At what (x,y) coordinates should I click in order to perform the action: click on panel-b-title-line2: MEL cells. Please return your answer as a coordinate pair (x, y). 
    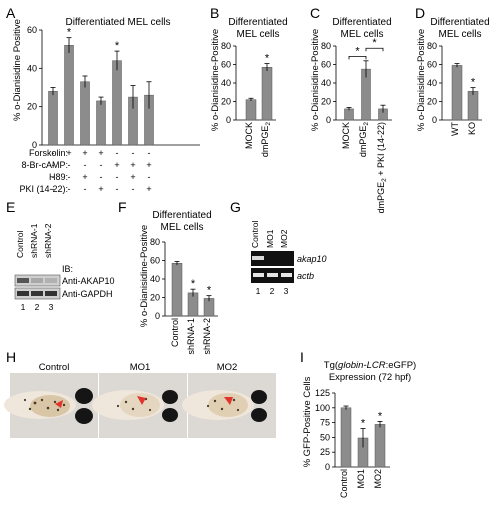
    Looking at the image, I should click on (258, 34).